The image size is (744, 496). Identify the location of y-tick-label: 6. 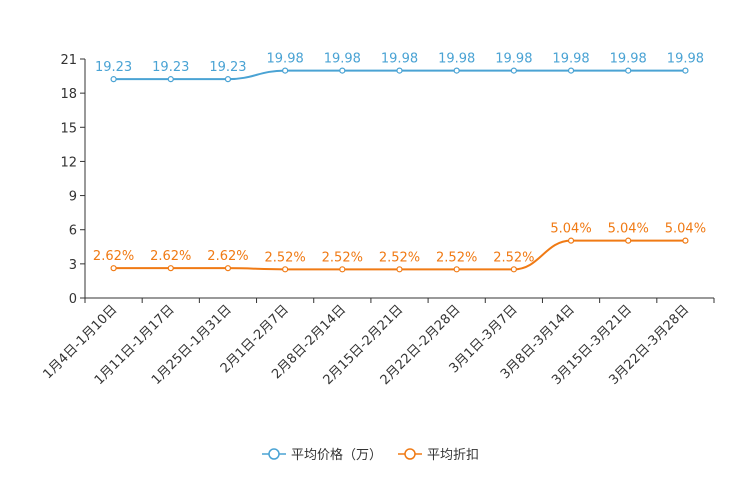
(73, 231).